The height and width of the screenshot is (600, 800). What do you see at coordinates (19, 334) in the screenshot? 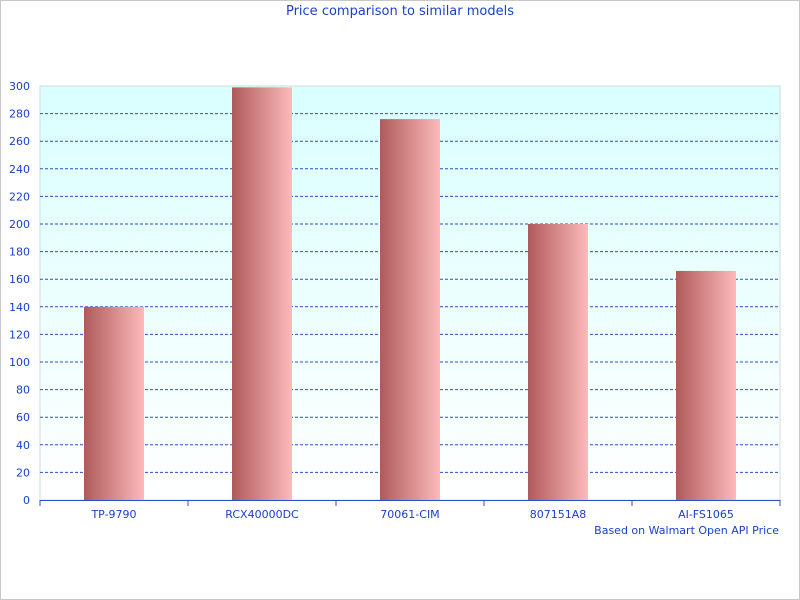
I see `y-tick-label: 120` at bounding box center [19, 334].